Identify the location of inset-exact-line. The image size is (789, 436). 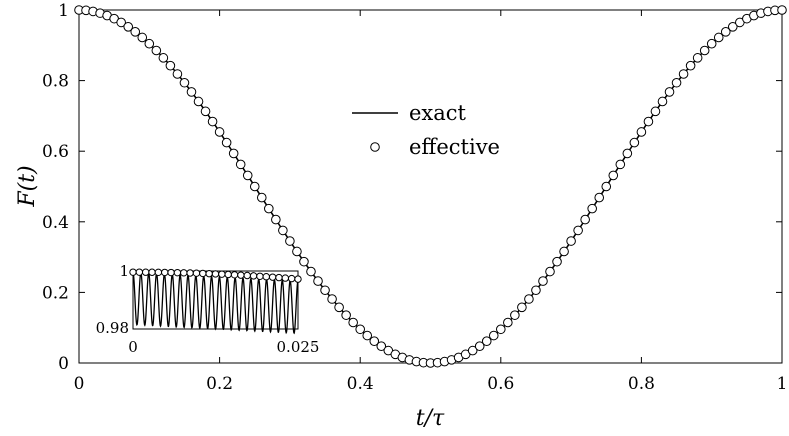
(215, 303).